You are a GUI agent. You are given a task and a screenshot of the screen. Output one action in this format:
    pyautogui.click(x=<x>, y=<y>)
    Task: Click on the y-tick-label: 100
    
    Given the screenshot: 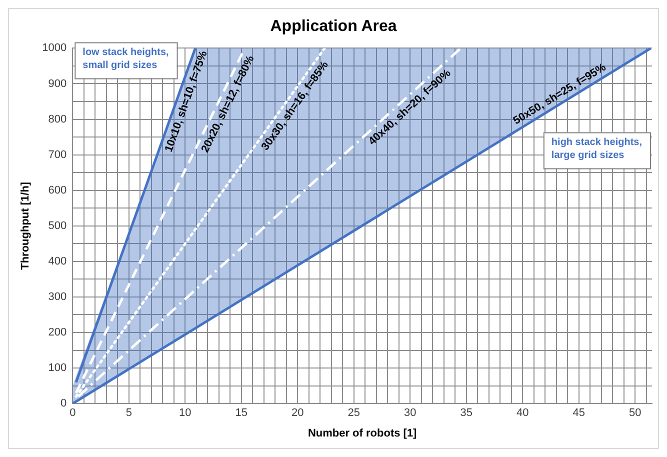 What is the action you would take?
    pyautogui.click(x=57, y=368)
    